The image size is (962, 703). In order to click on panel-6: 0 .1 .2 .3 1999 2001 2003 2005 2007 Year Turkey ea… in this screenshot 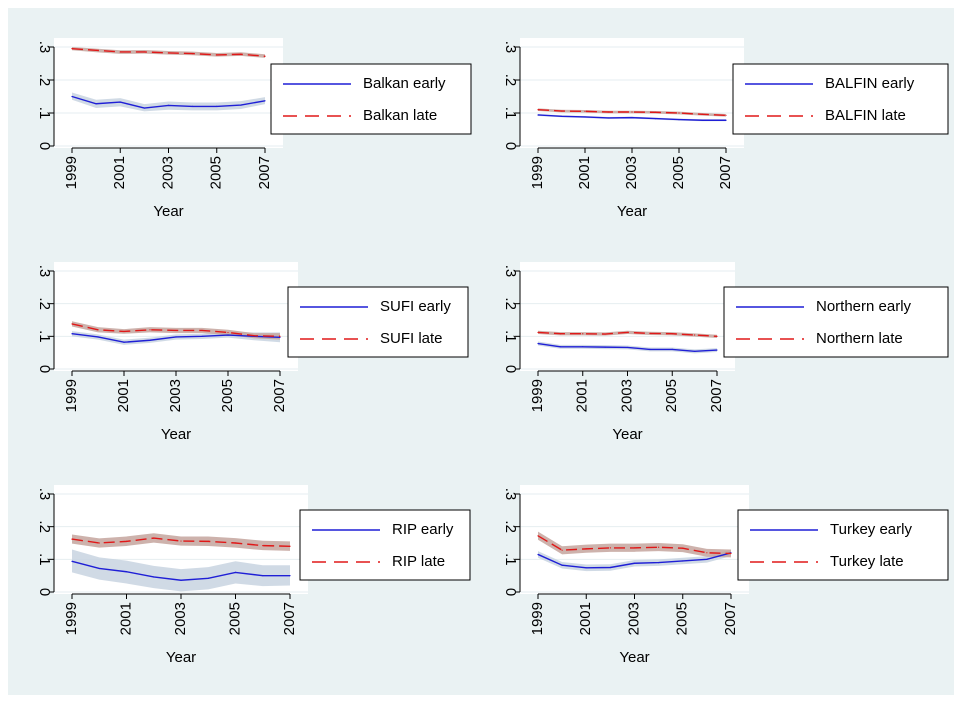, I will do `click(725, 575)`.